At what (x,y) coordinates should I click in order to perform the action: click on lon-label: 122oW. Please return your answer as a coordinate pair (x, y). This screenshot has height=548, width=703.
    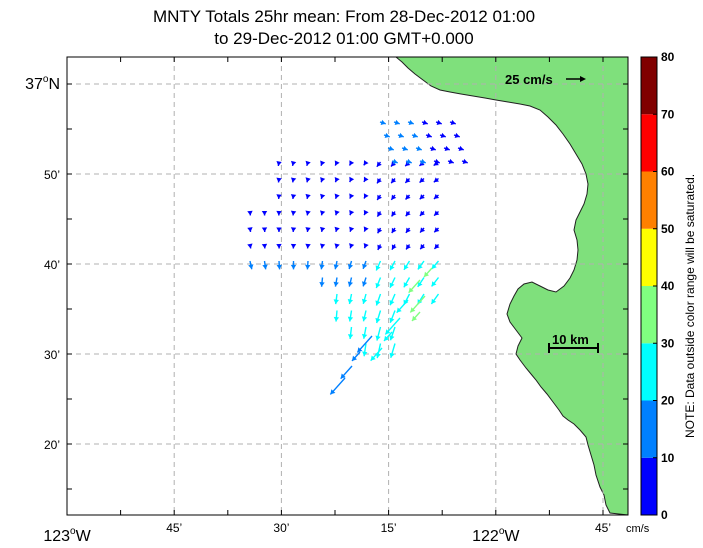
    Looking at the image, I should click on (496, 535).